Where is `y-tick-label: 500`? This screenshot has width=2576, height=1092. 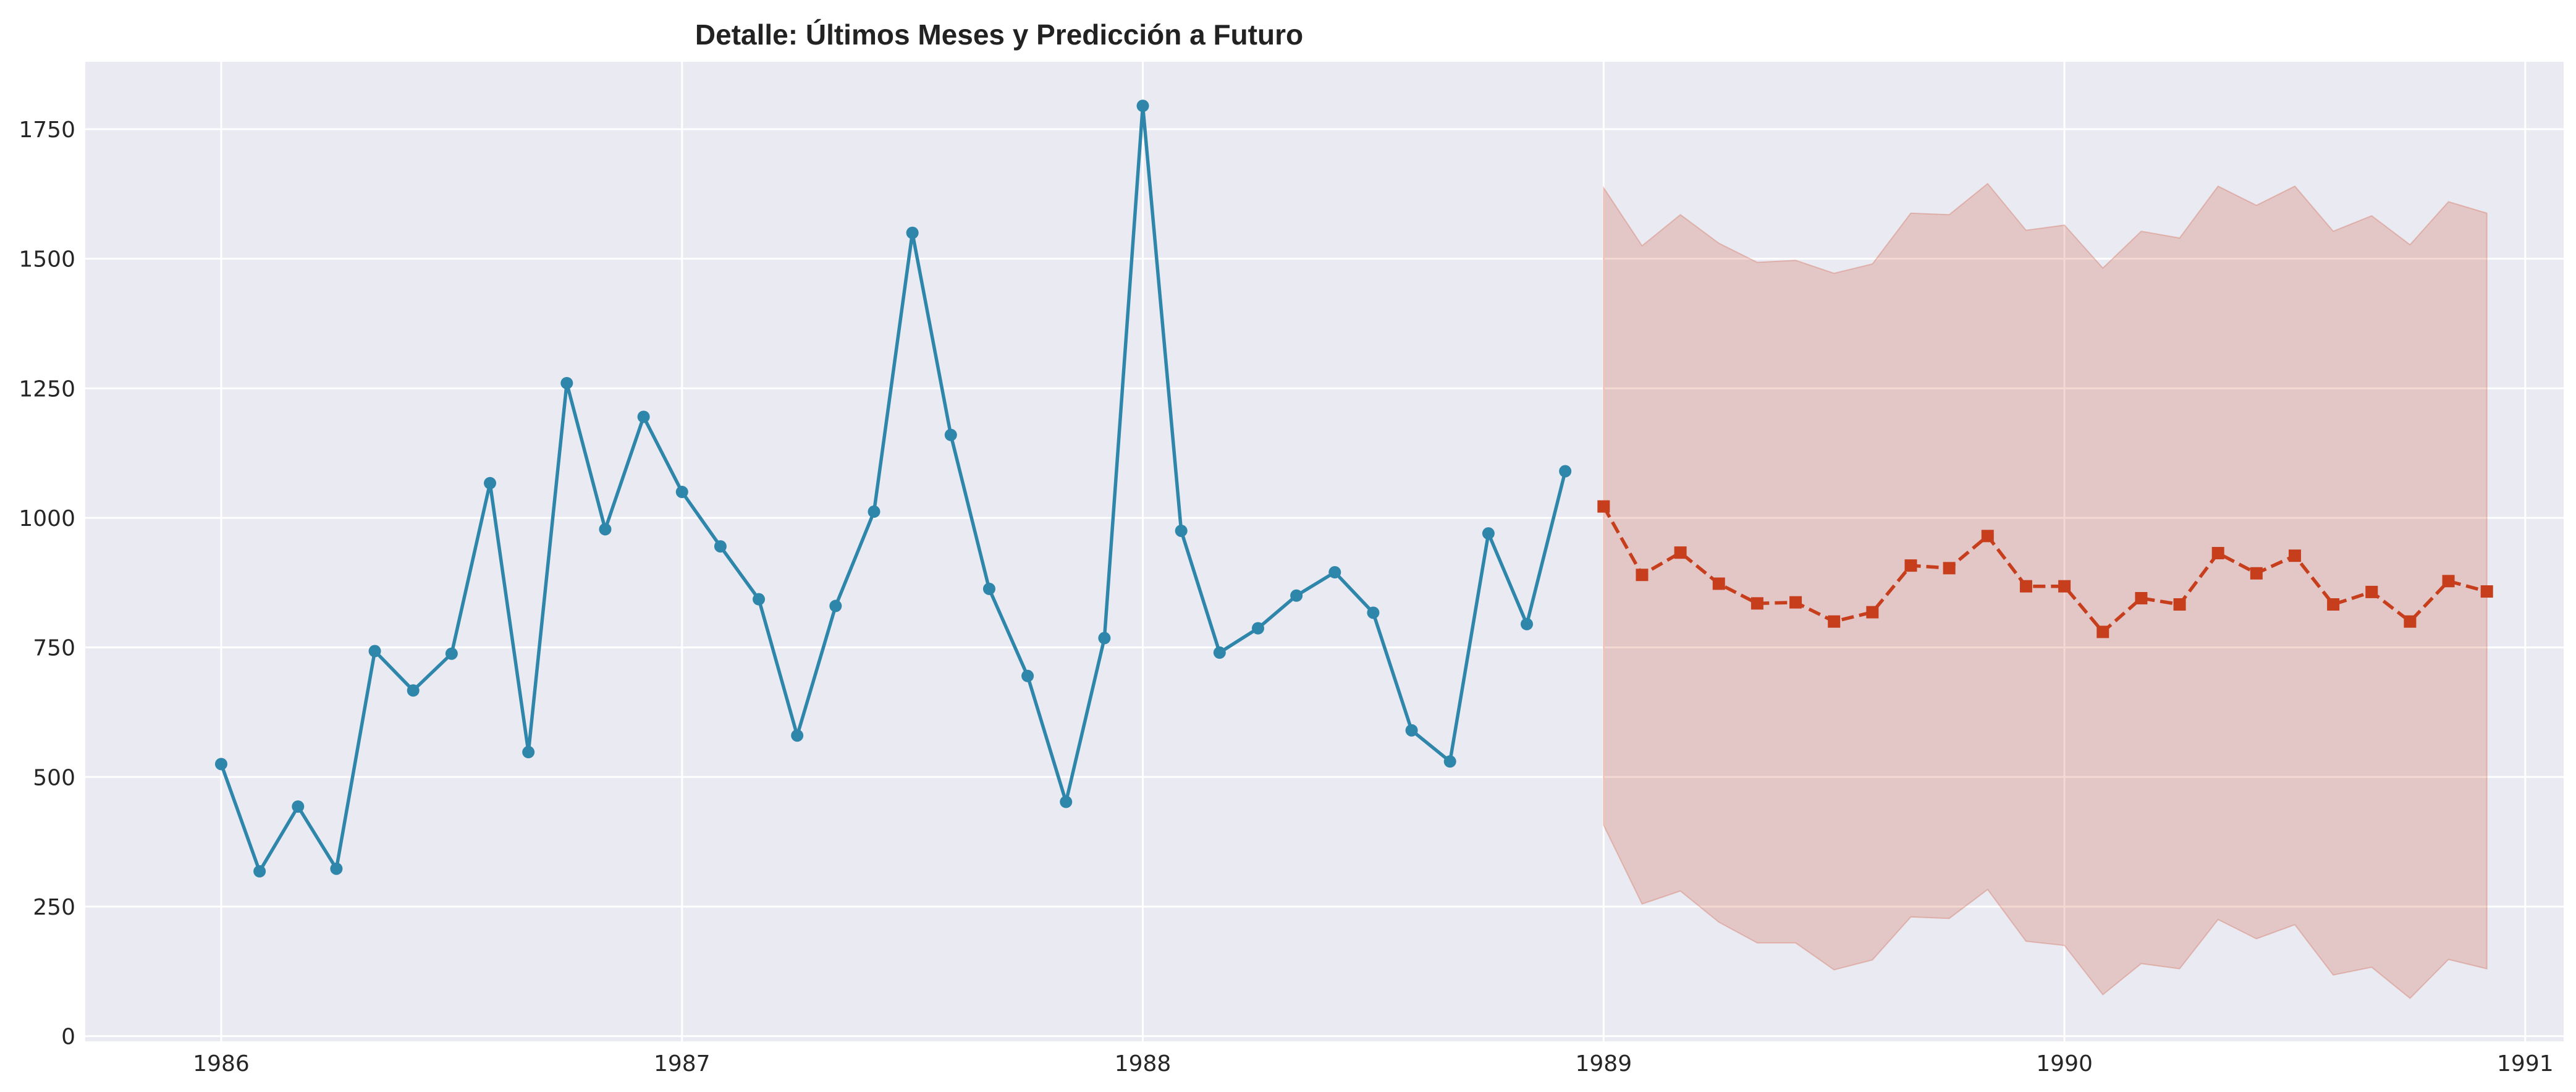 y-tick-label: 500 is located at coordinates (54, 777).